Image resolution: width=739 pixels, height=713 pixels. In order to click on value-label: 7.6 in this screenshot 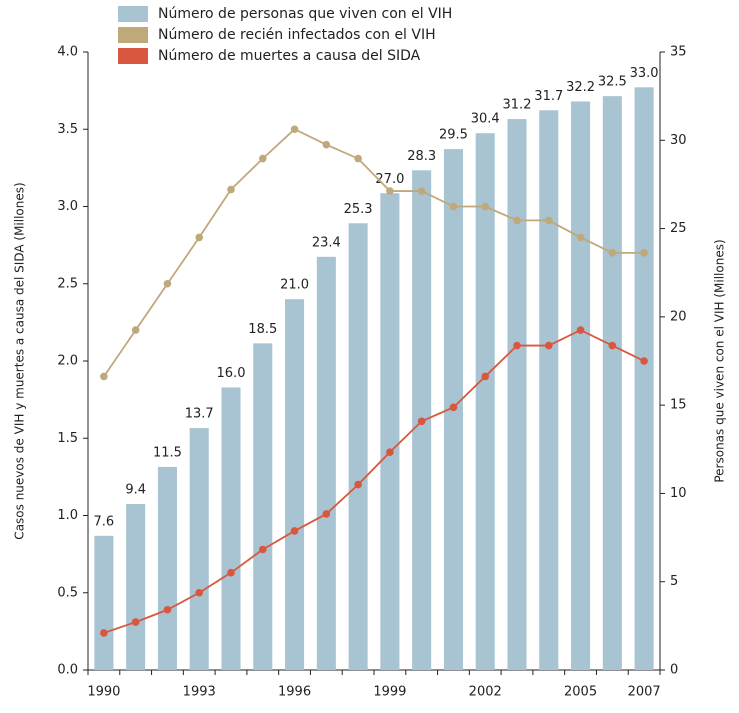, I will do `click(104, 521)`.